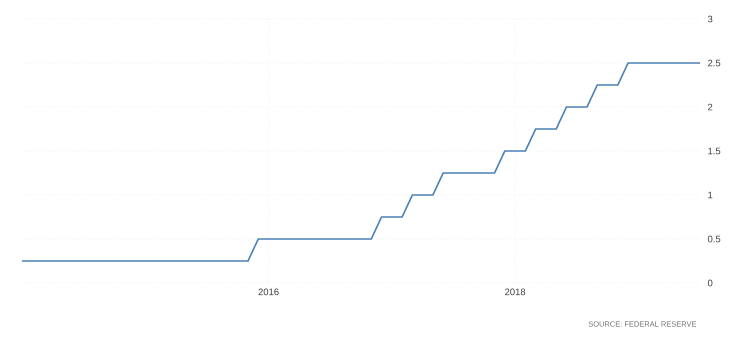 The image size is (730, 340). I want to click on y-tick-label: 1, so click(710, 195).